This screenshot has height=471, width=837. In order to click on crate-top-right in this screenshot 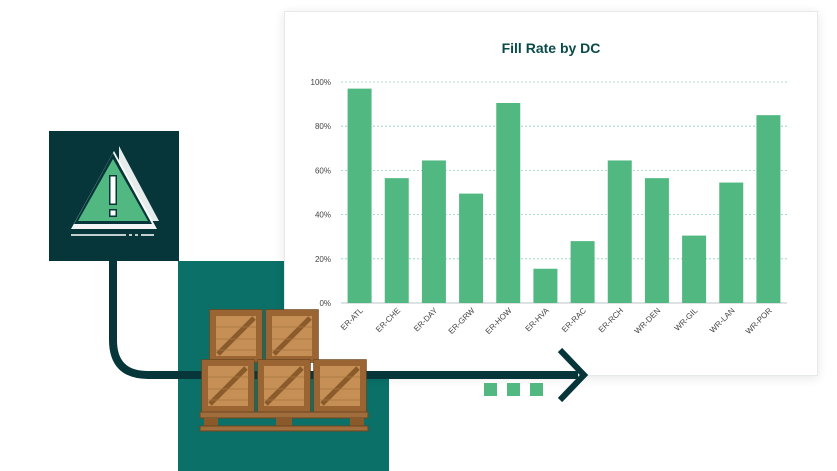, I will do `click(292, 336)`.